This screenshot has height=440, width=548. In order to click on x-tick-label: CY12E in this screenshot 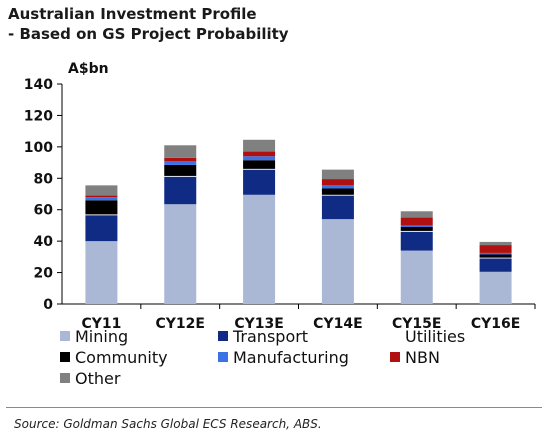, I will do `click(180, 324)`.